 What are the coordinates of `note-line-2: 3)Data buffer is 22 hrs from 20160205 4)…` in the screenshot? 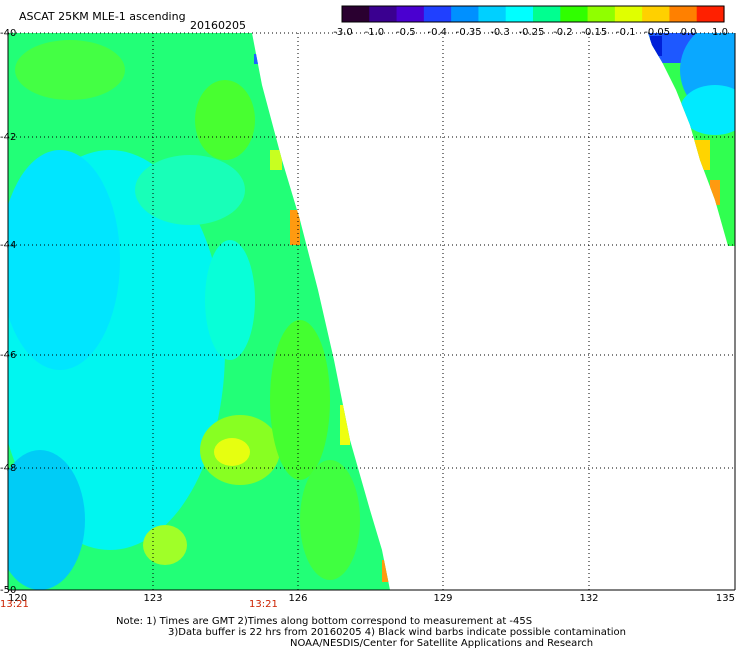 It's located at (397, 632).